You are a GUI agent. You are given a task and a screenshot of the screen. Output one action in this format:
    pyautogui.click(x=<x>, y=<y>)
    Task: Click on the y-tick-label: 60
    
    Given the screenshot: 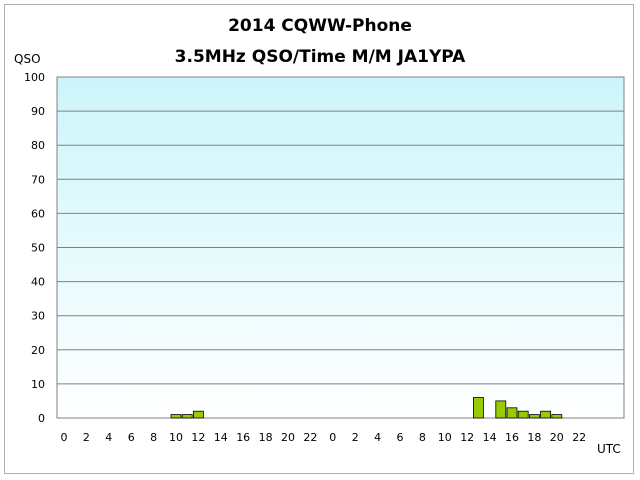 What is the action you would take?
    pyautogui.click(x=38, y=213)
    